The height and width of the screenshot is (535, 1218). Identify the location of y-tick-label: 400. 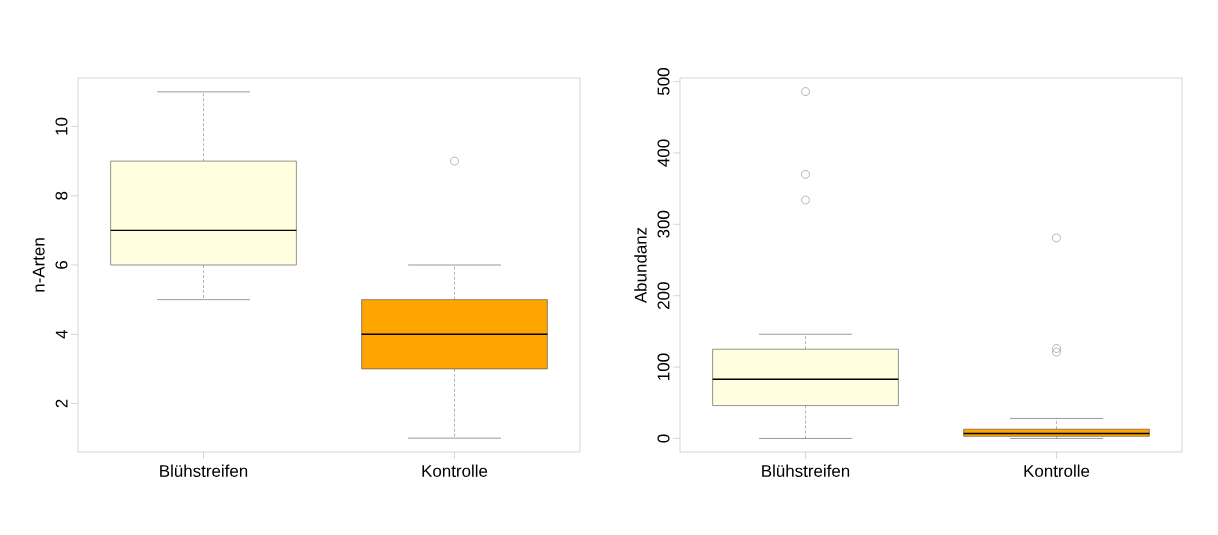
(663, 153).